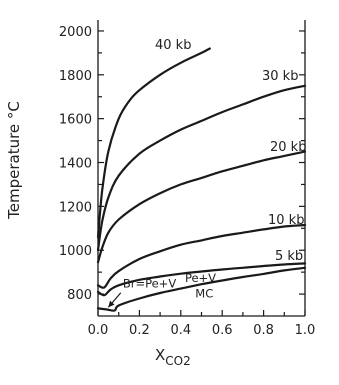  What do you see at coordinates (222, 330) in the screenshot?
I see `x-tick-label: 0.6` at bounding box center [222, 330].